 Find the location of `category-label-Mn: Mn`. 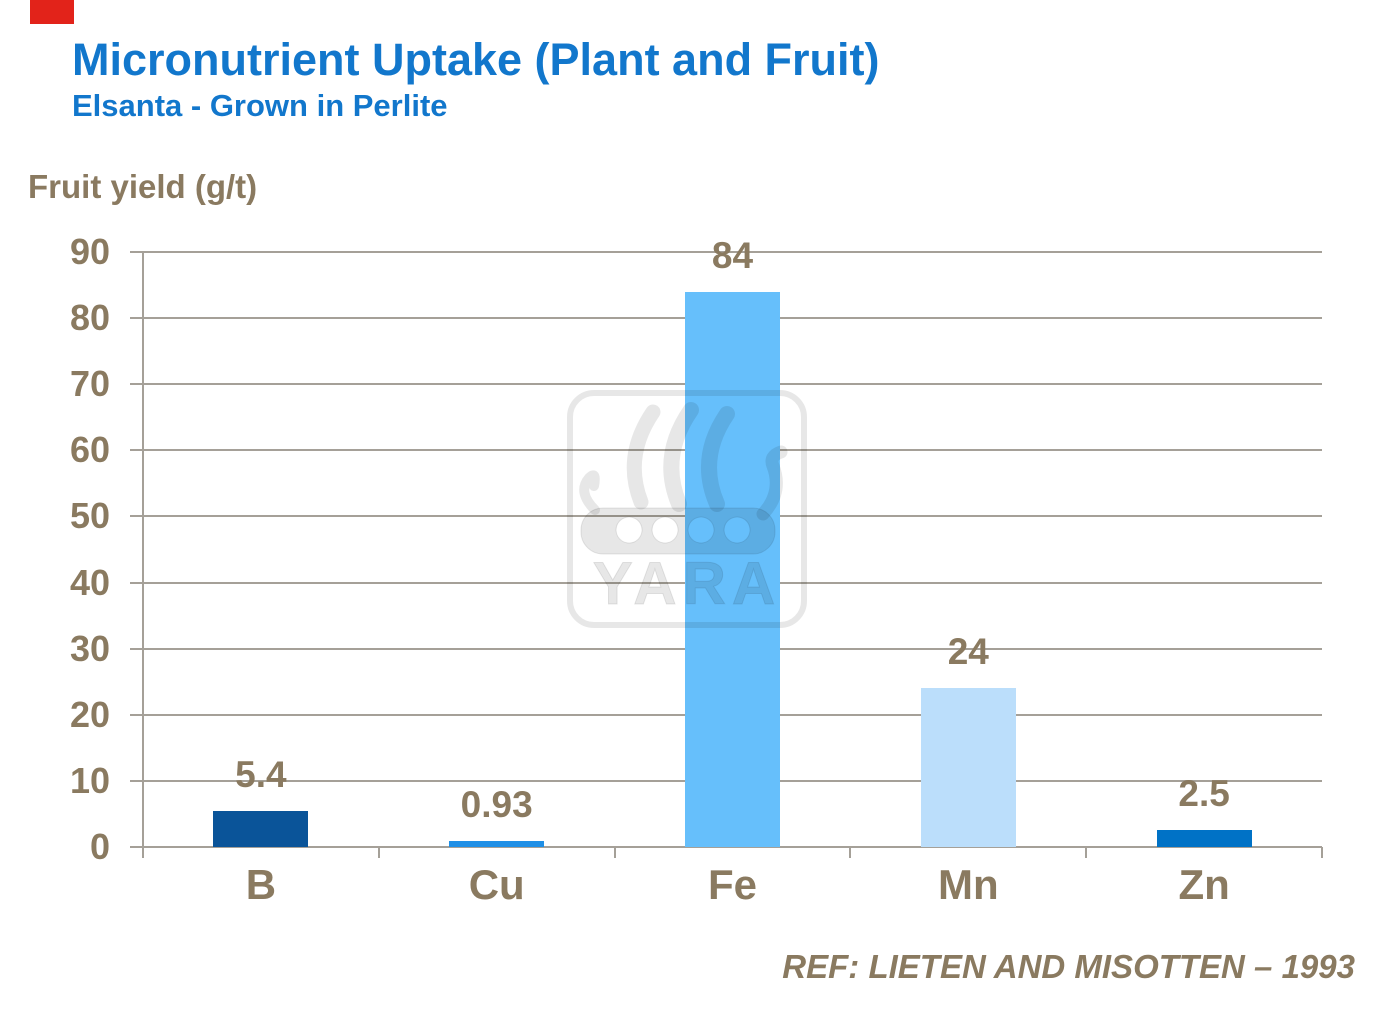

category-label-Mn: Mn is located at coordinates (968, 884).